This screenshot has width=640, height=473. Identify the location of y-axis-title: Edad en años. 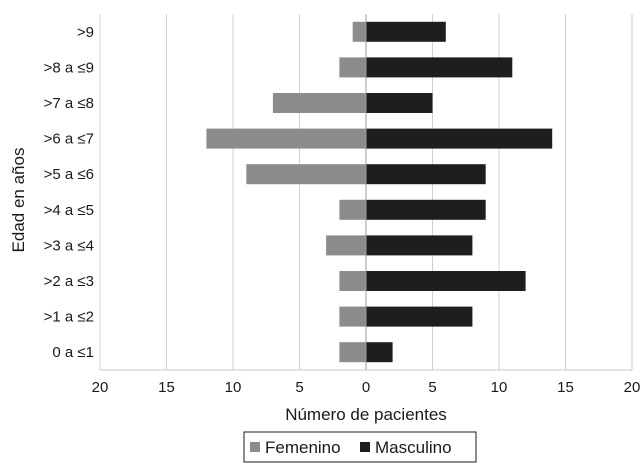
(18, 200).